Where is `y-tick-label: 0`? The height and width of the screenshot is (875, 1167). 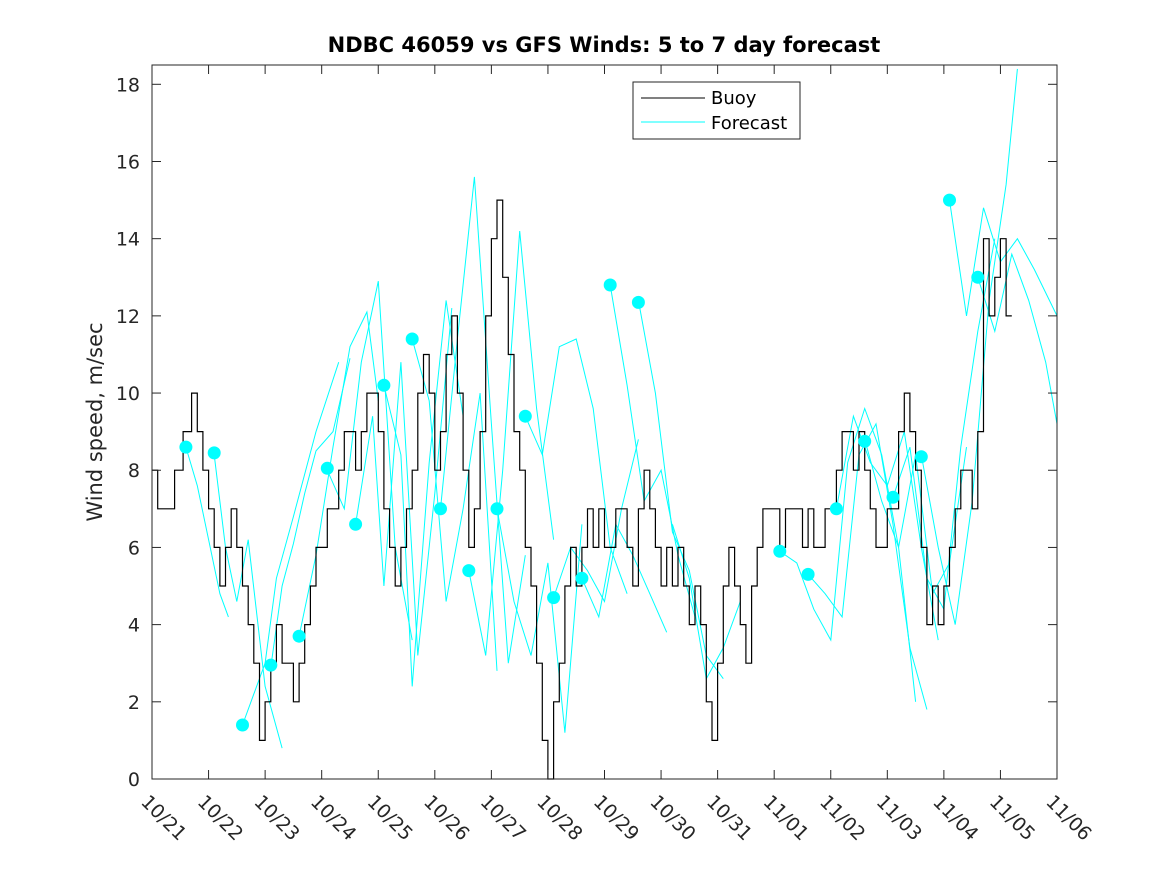 y-tick-label: 0 is located at coordinates (134, 780).